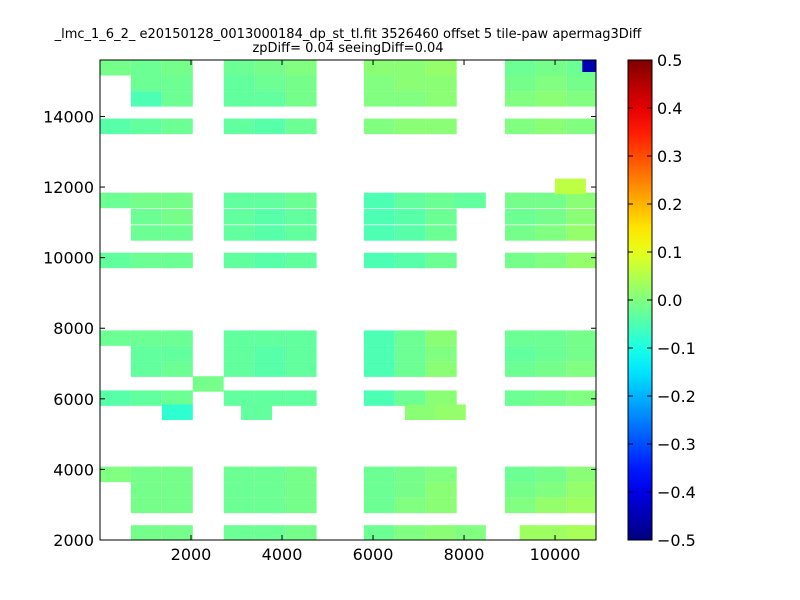 Image resolution: width=800 pixels, height=600 pixels. Describe the element at coordinates (676, 540) in the screenshot. I see `colorbar-tick-label: −0.5` at that location.